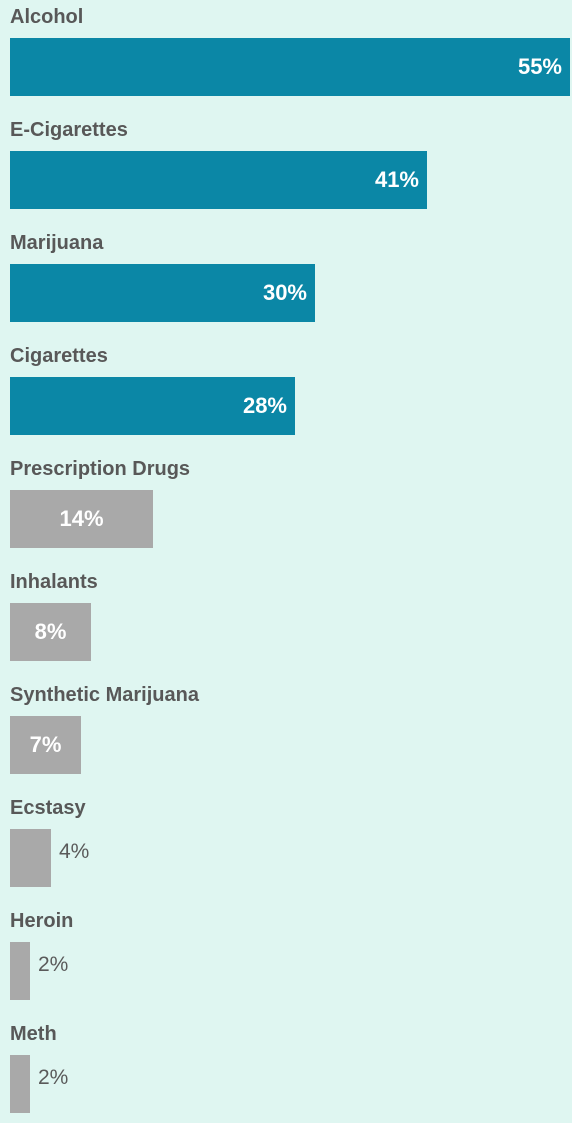 The height and width of the screenshot is (1123, 572). Describe the element at coordinates (104, 695) in the screenshot. I see `category-label: Synthetic Marijuana` at that location.